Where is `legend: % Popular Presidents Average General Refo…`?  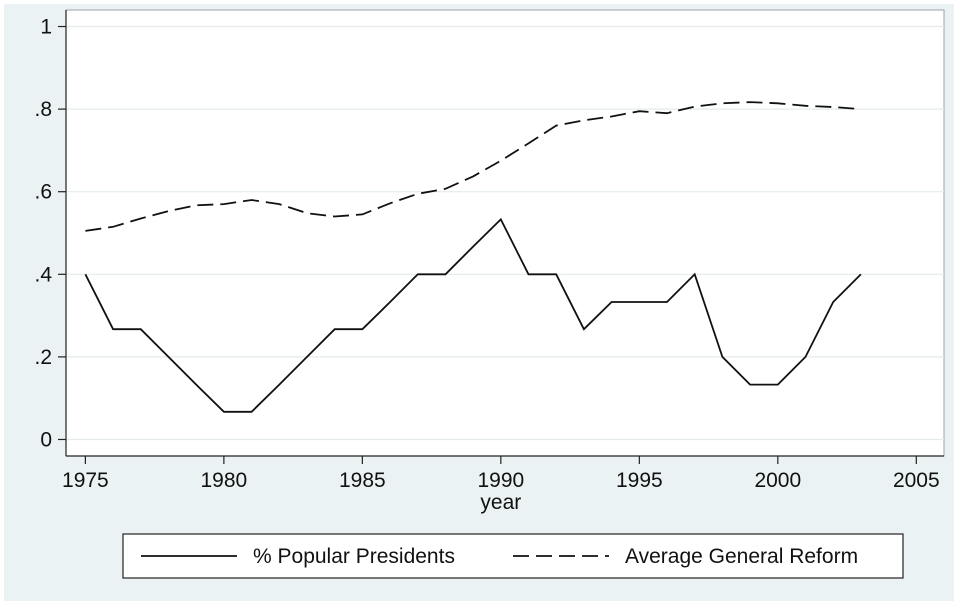 legend: % Popular Presidents Average General Refo… is located at coordinates (513, 556).